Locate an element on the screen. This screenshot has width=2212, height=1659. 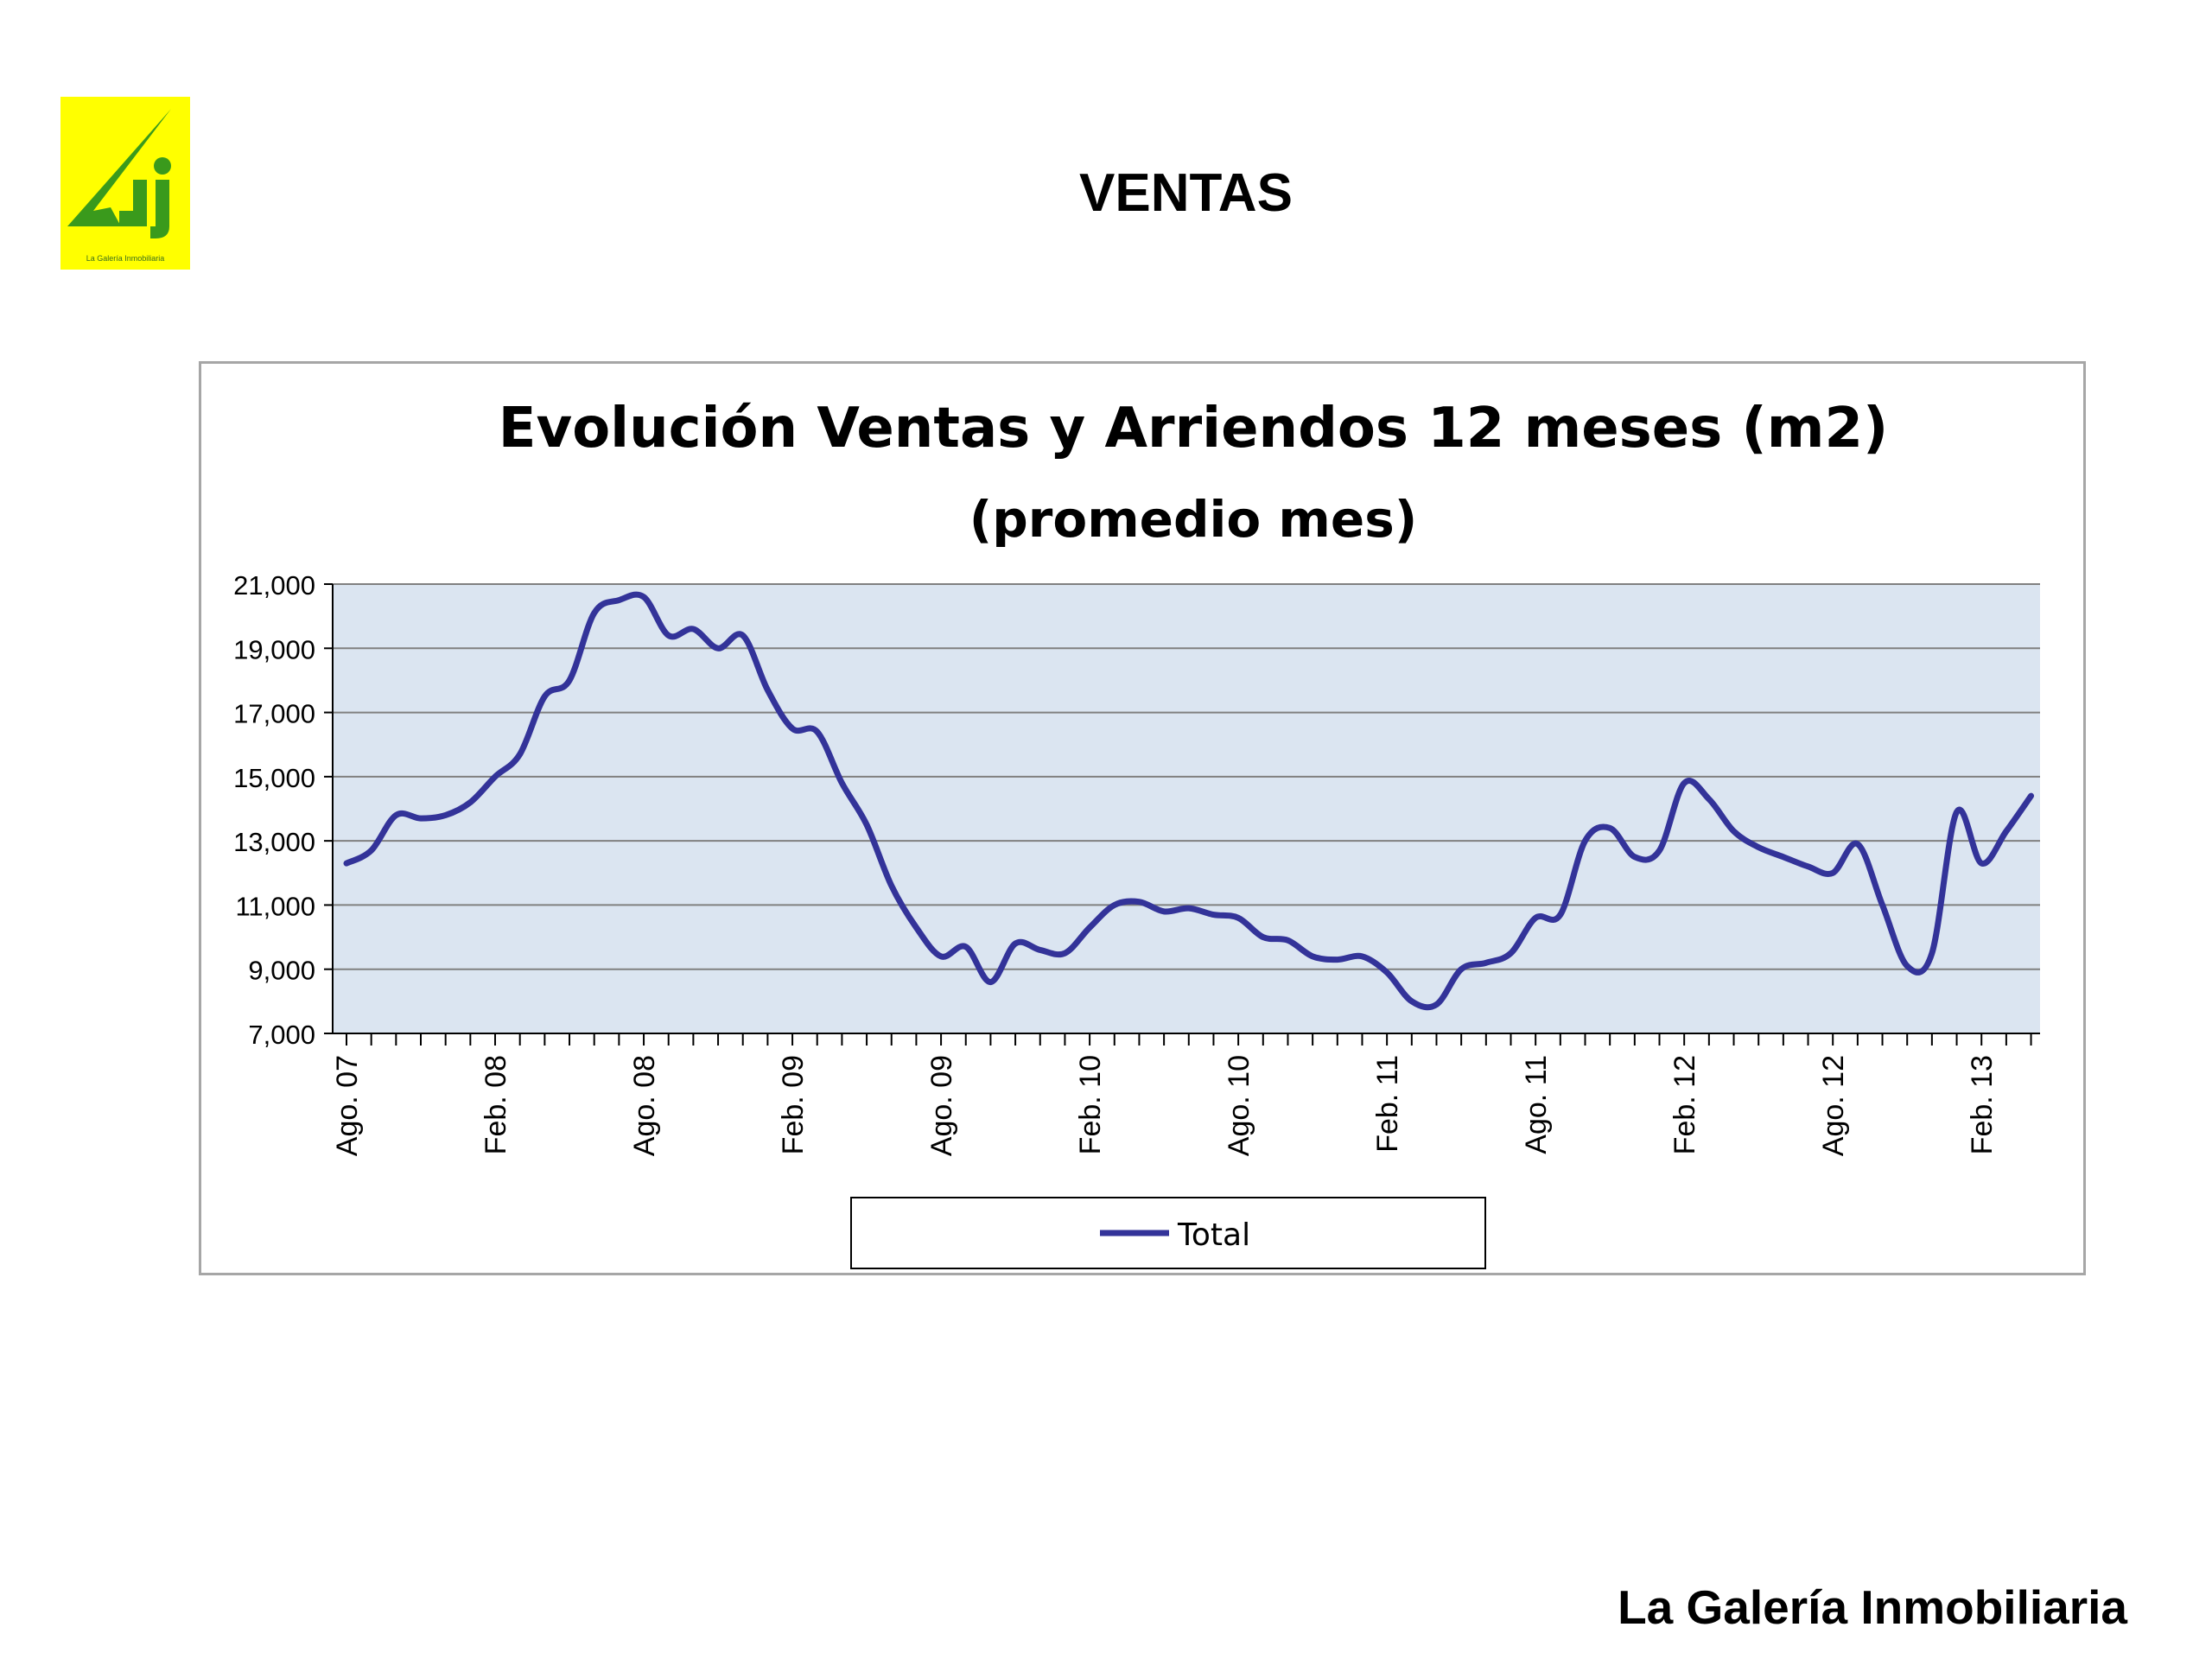
footer-brand: La Galería Inmobiliaria is located at coordinates (1873, 1607).